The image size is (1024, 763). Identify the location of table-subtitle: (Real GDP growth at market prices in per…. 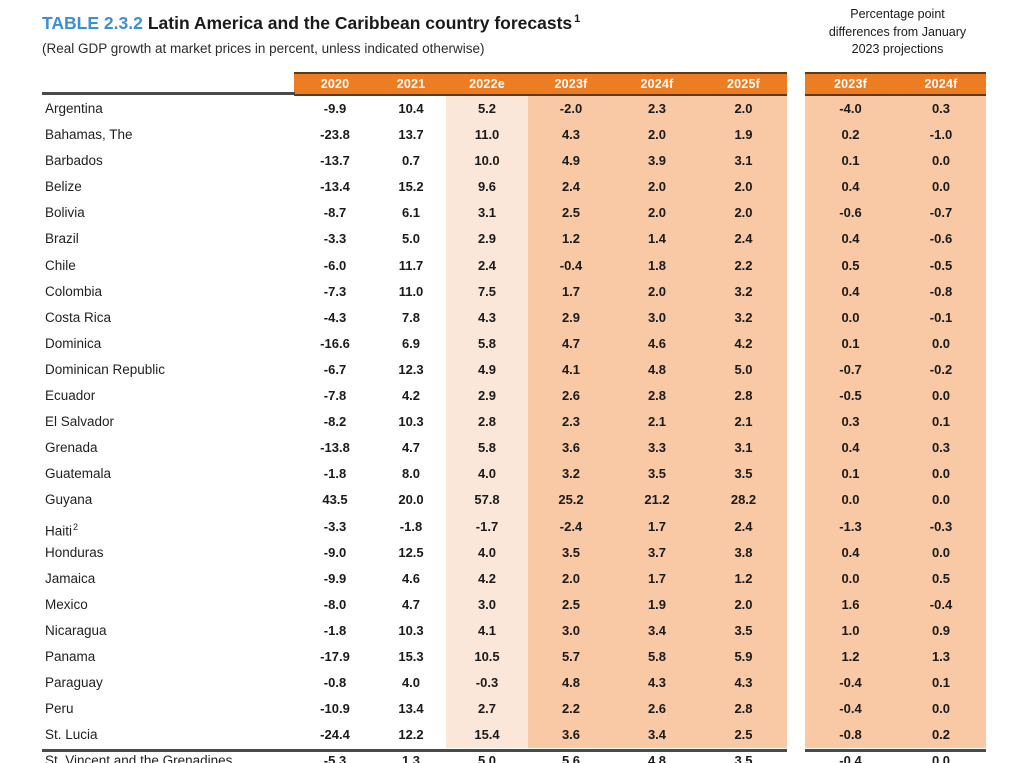
(263, 48).